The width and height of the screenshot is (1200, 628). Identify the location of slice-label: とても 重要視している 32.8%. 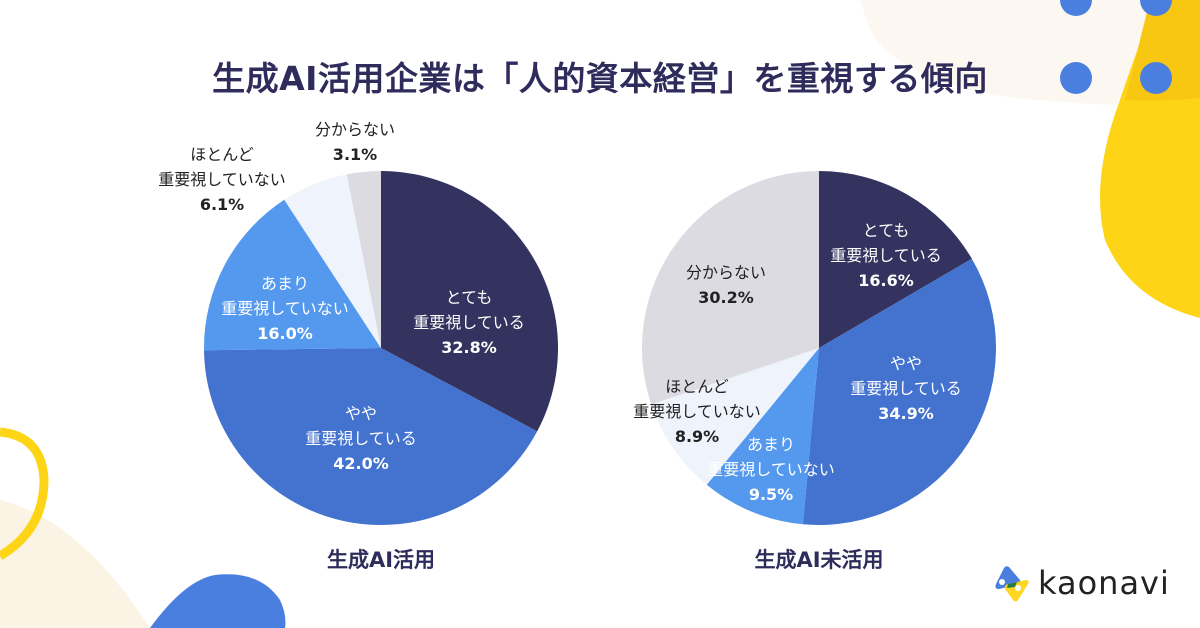
(469, 322).